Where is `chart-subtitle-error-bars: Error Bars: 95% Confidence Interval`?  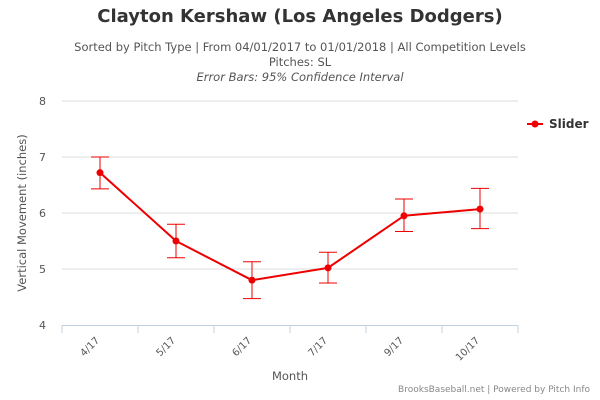 chart-subtitle-error-bars: Error Bars: 95% Confidence Interval is located at coordinates (300, 77).